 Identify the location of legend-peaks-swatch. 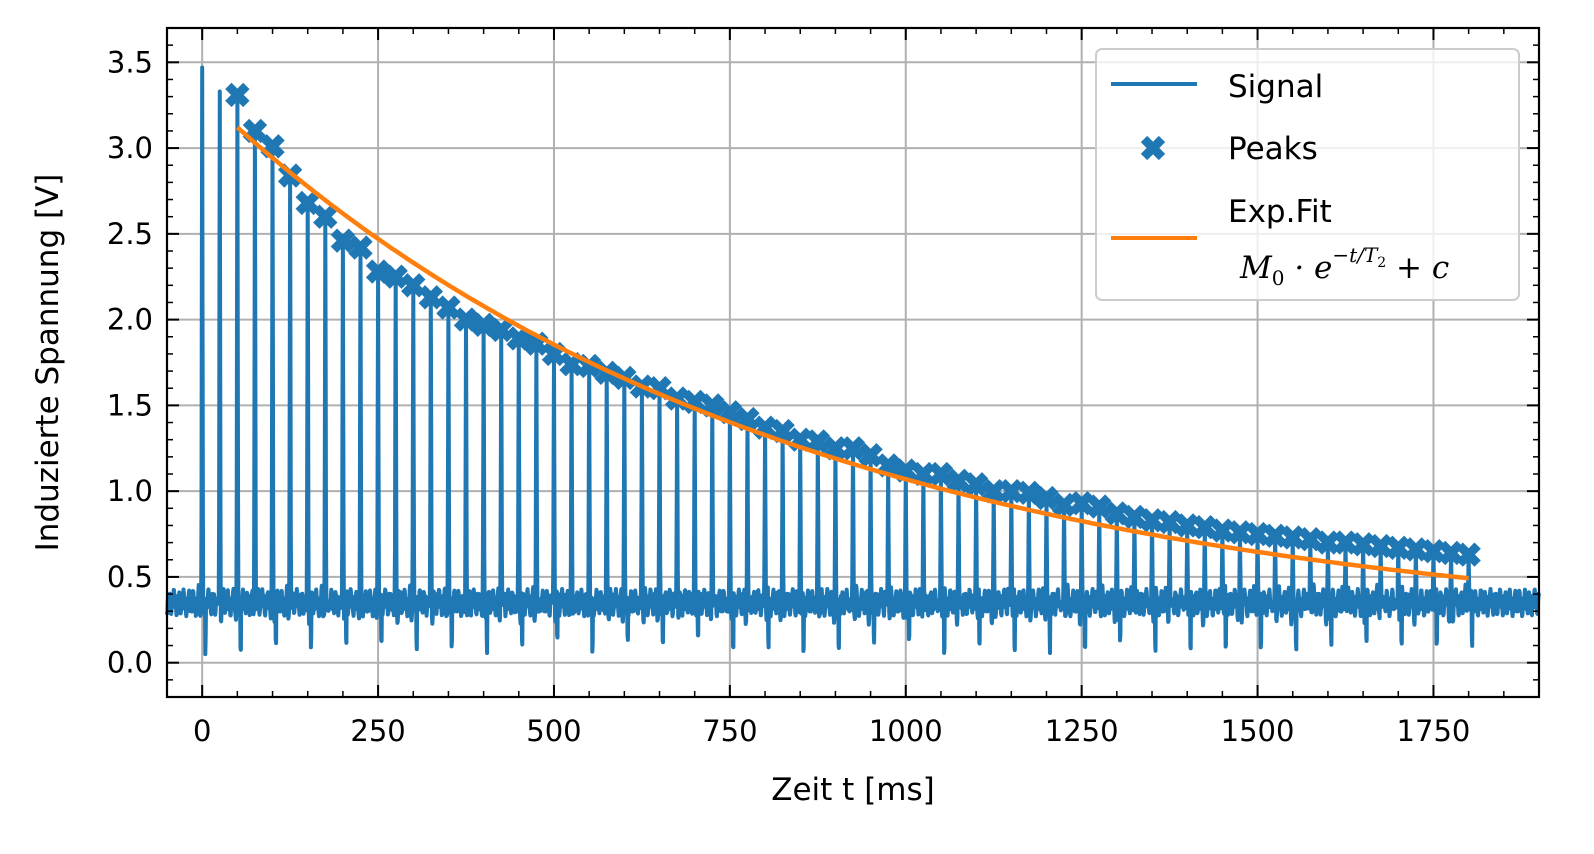
(1153, 148).